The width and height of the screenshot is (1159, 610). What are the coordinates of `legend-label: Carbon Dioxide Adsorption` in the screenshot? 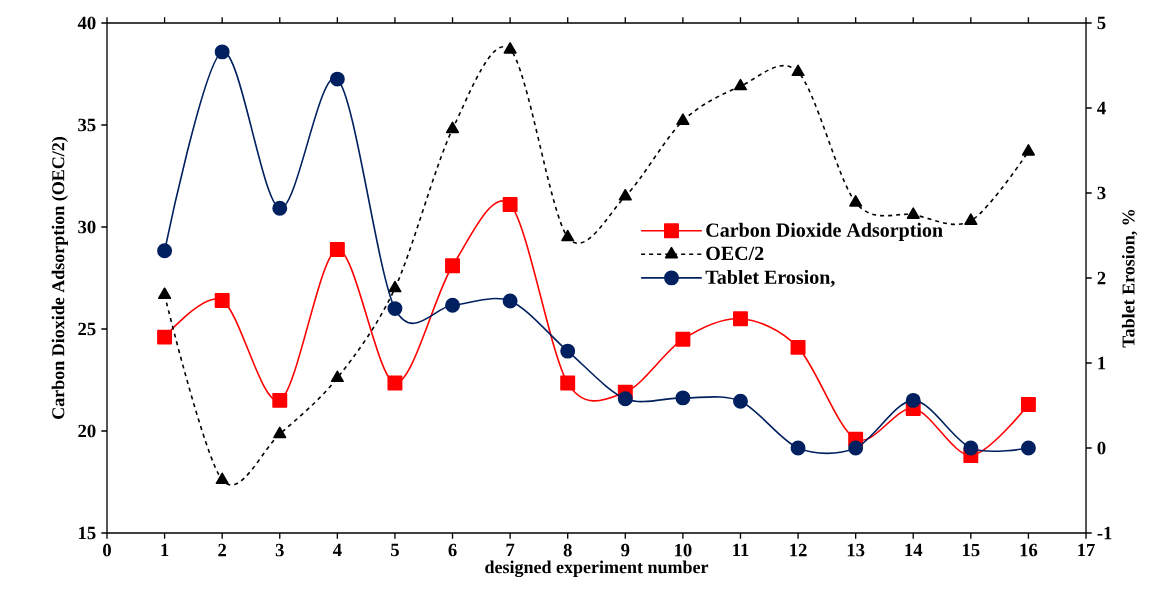 It's located at (824, 231).